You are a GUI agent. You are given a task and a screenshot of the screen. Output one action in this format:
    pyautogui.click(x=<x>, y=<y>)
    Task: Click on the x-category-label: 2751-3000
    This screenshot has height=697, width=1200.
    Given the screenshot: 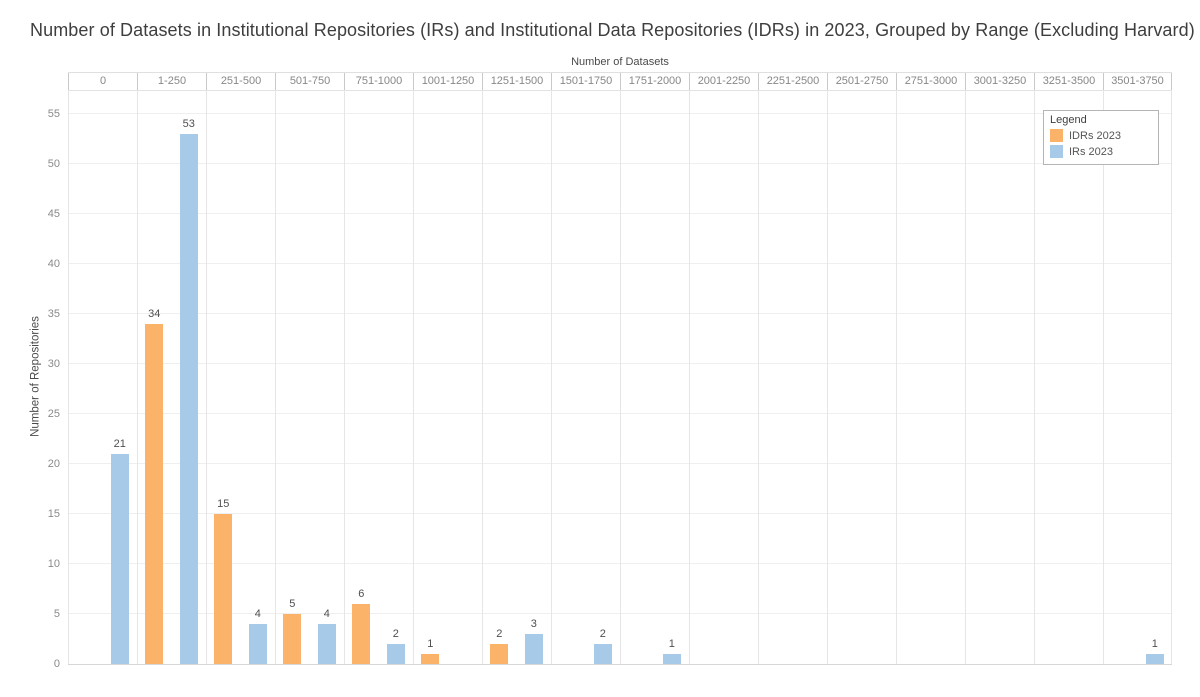 What is the action you would take?
    pyautogui.click(x=930, y=81)
    